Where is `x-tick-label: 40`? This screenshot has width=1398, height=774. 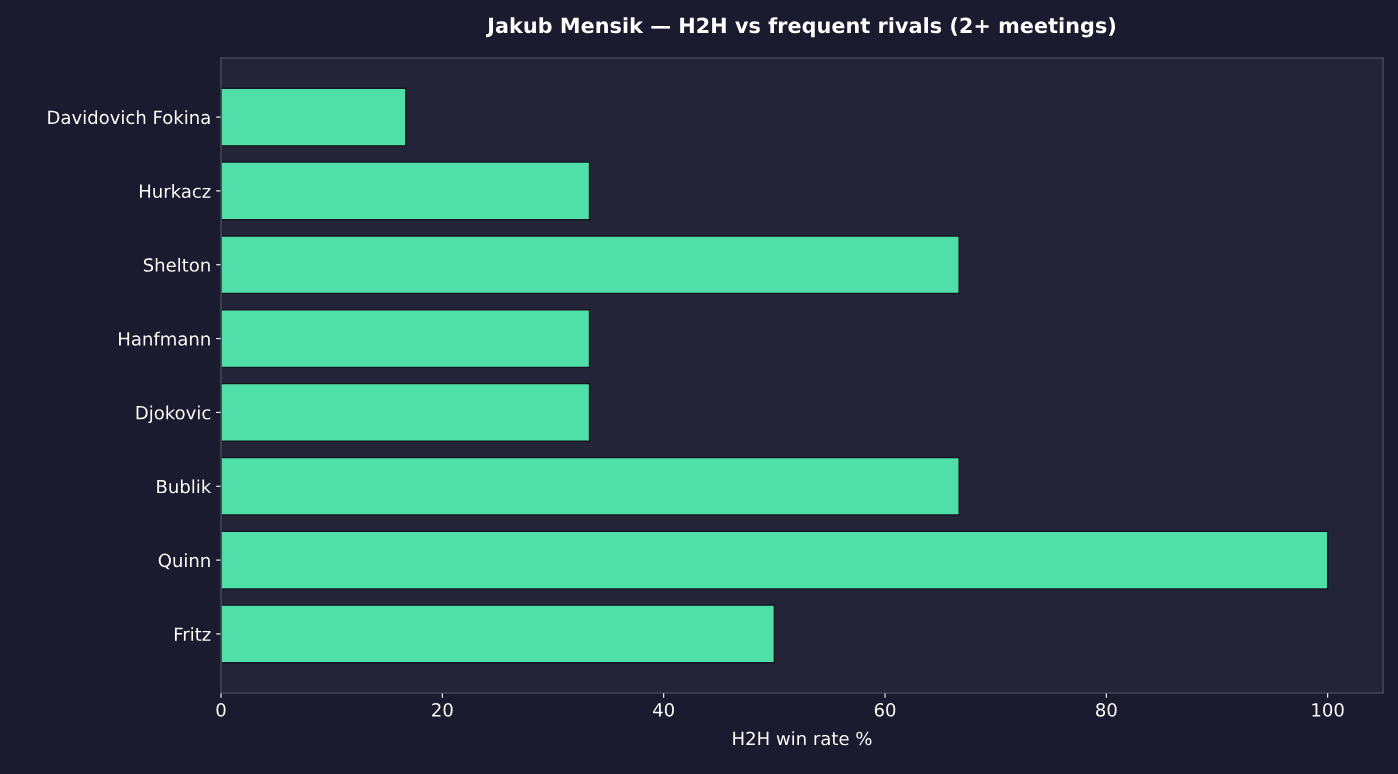
x-tick-label: 40 is located at coordinates (663, 710).